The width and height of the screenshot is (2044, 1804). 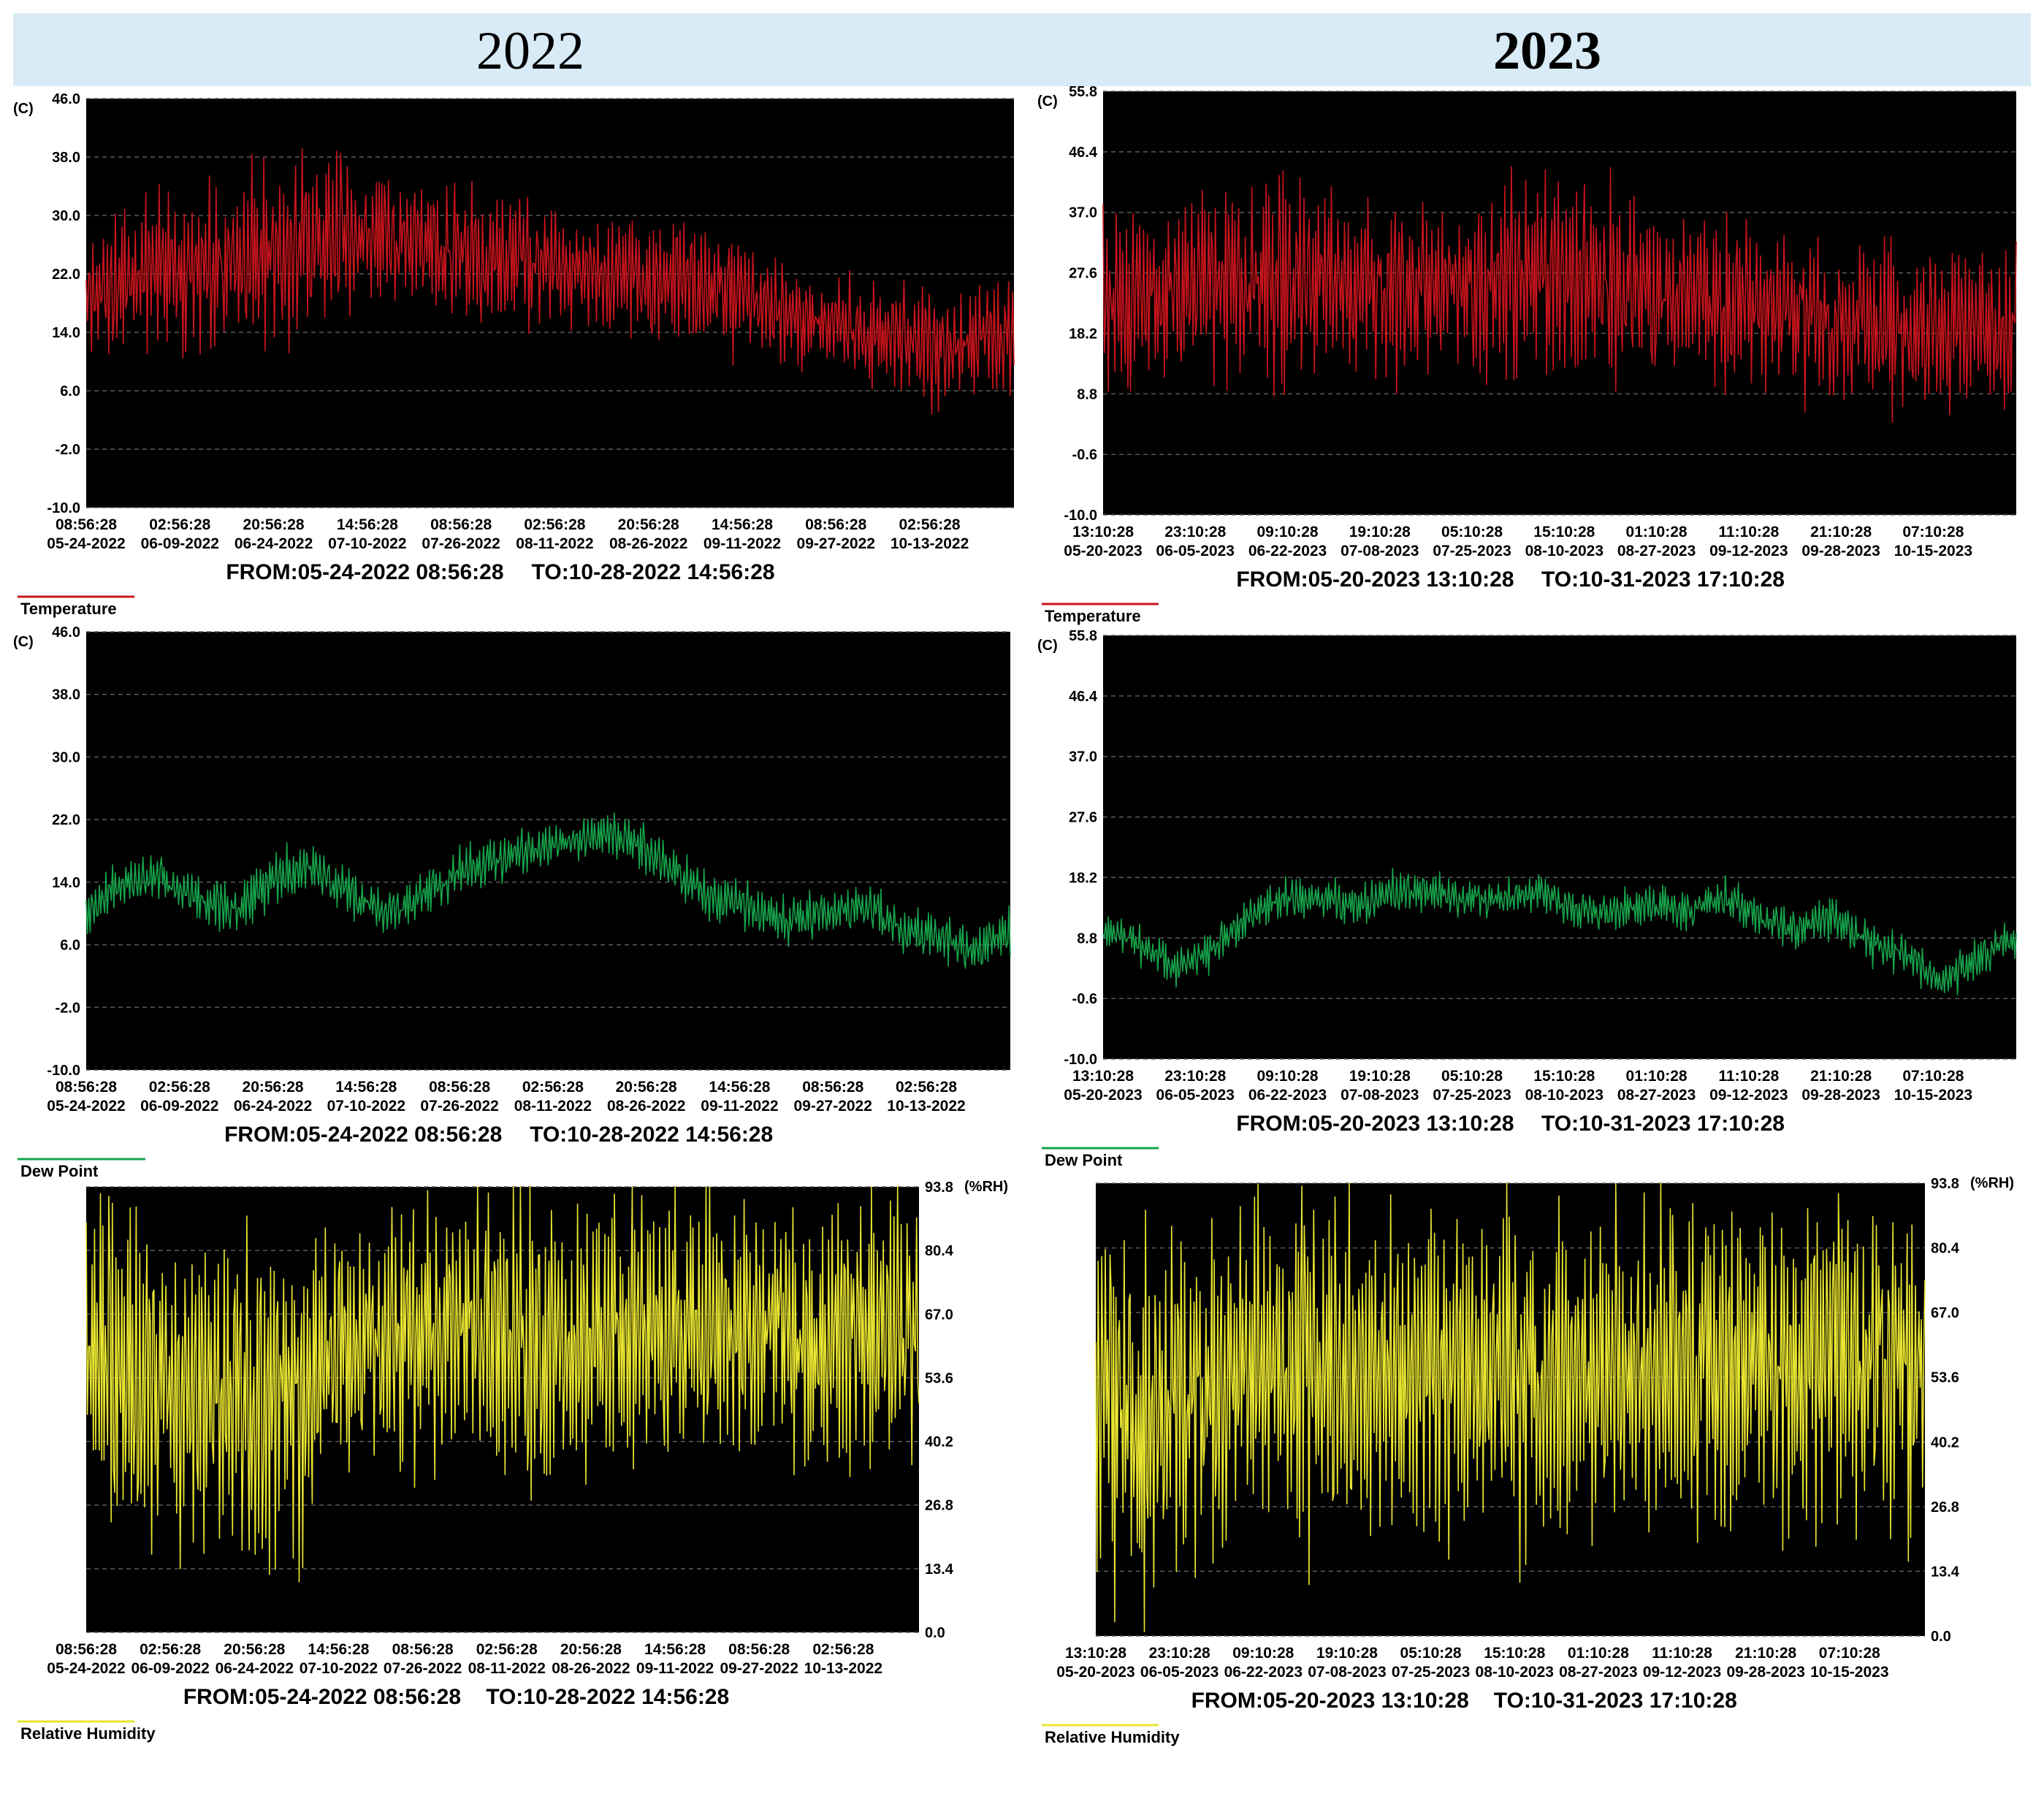 What do you see at coordinates (68, 450) in the screenshot?
I see `y-tick-label: -2.0` at bounding box center [68, 450].